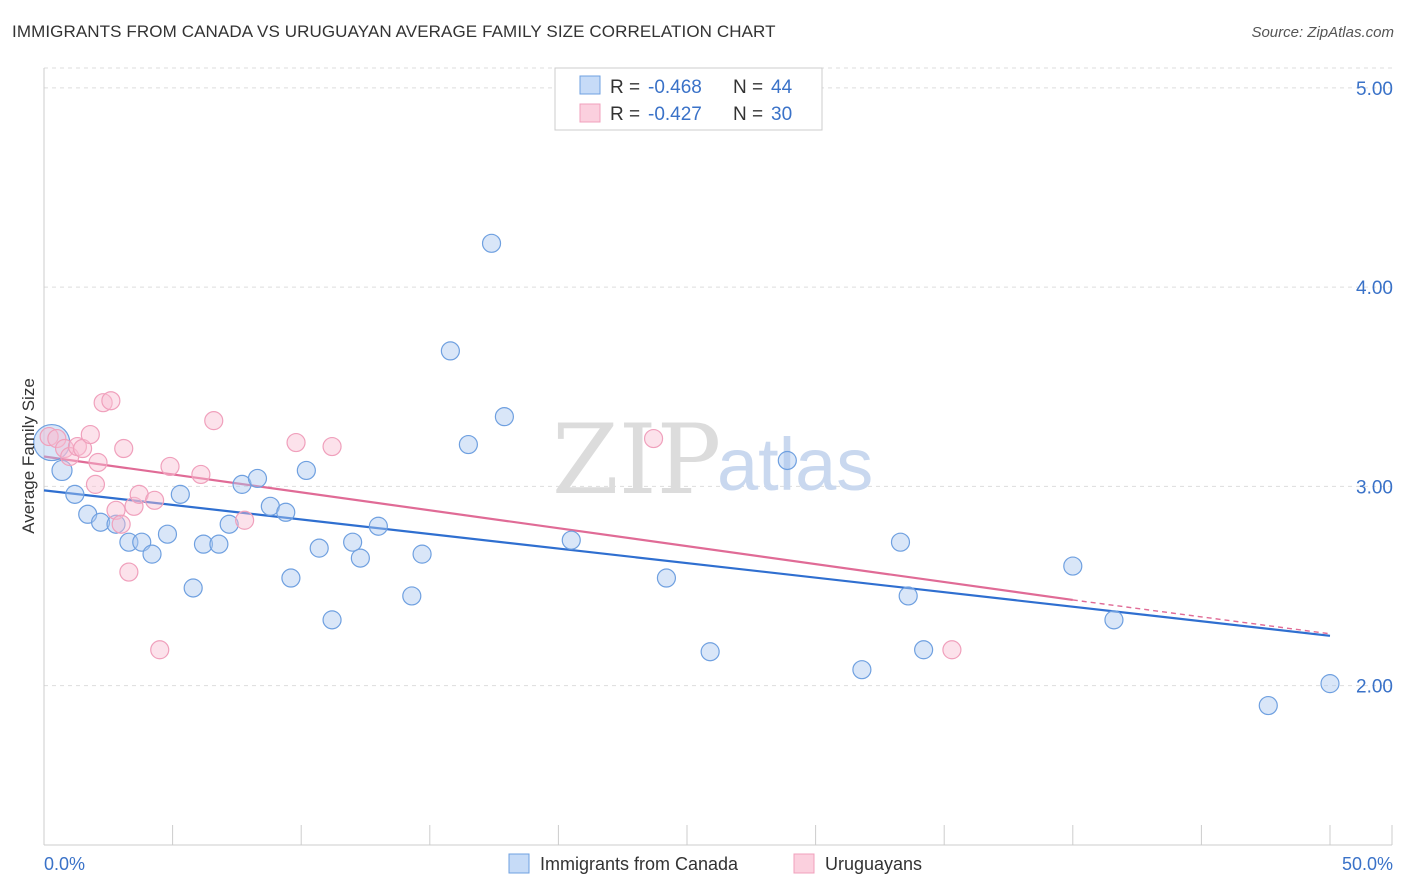  I want to click on legend-r-label-1: R =, so click(625, 87).